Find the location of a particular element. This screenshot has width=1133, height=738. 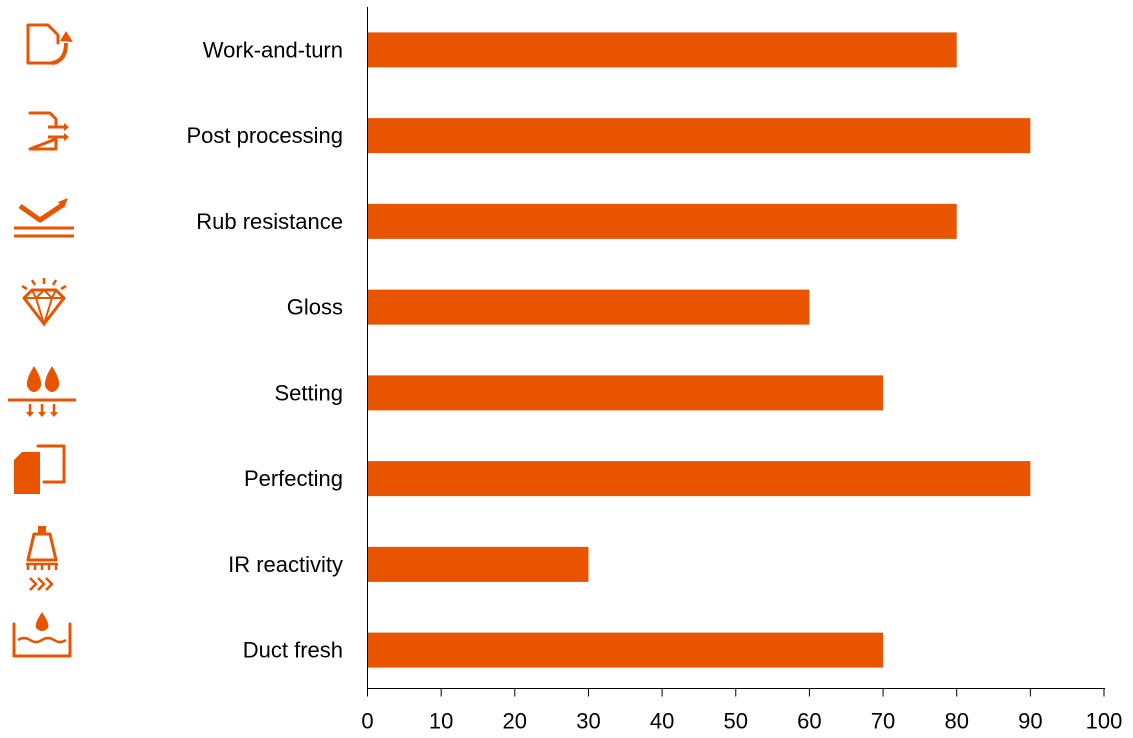

gloss-diamond-icon is located at coordinates (44, 303).